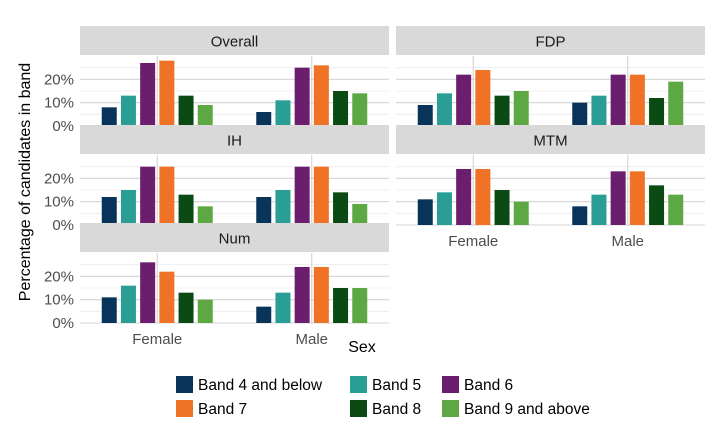 The width and height of the screenshot is (724, 444). I want to click on bar-overall-male-band4, so click(341, 108).